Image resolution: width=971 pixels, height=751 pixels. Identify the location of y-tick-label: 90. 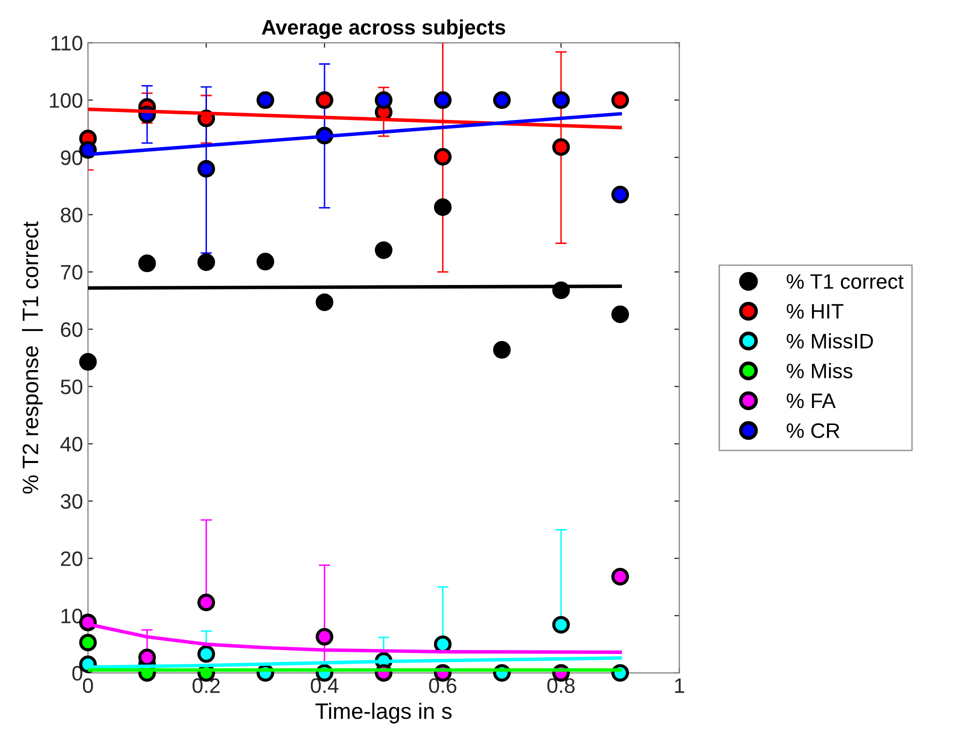
(71, 158).